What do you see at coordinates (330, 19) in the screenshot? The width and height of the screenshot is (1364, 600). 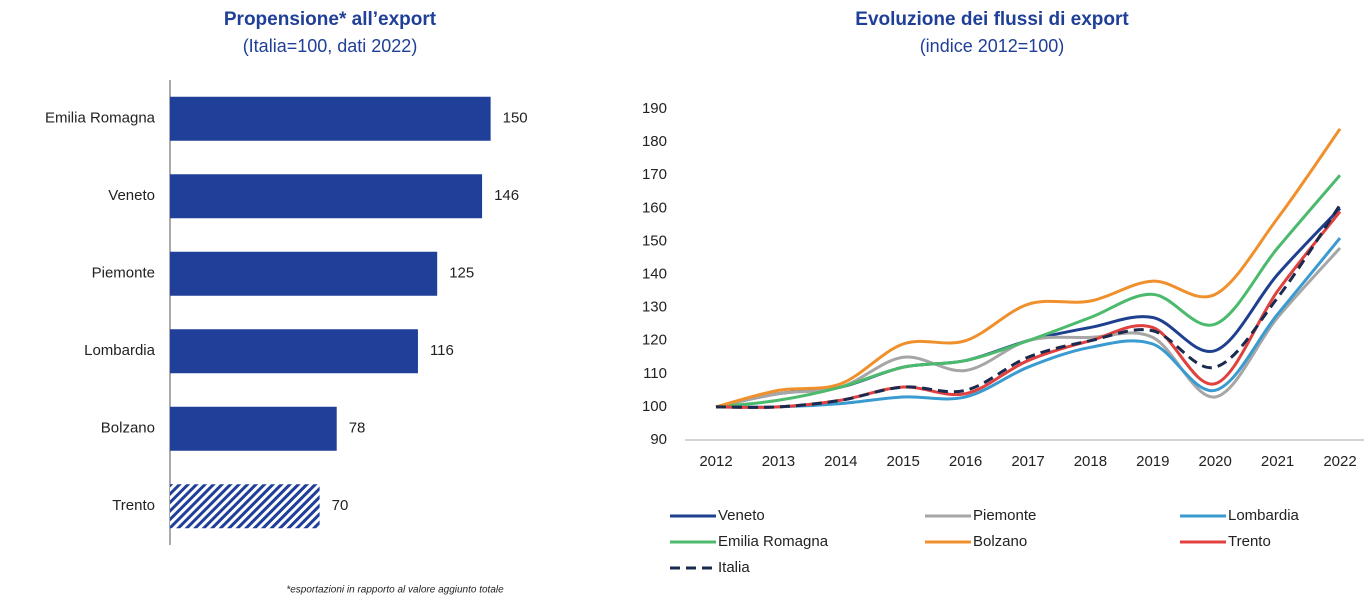 I see `chart-title: Propensione* all’export` at bounding box center [330, 19].